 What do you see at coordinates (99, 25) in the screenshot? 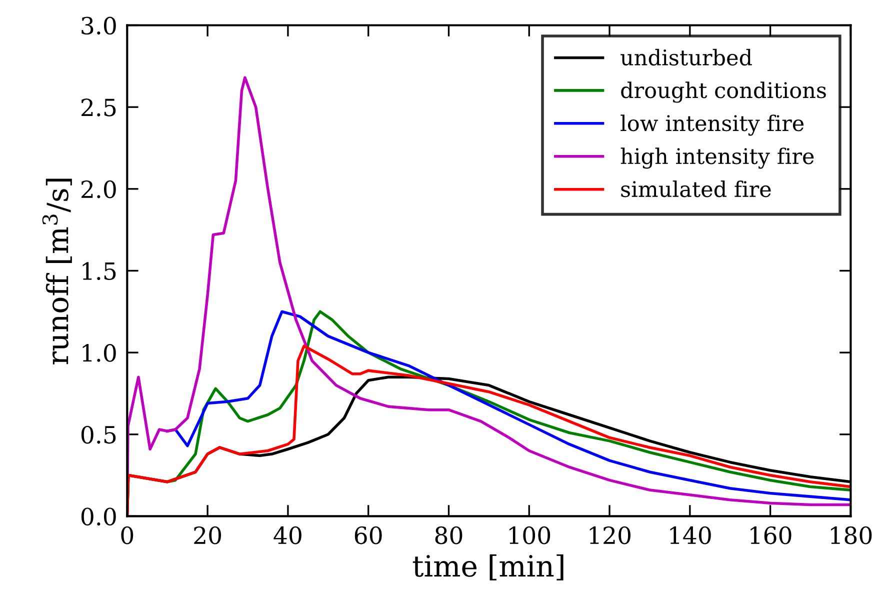
I see `y-tick-label: 3.0` at bounding box center [99, 25].